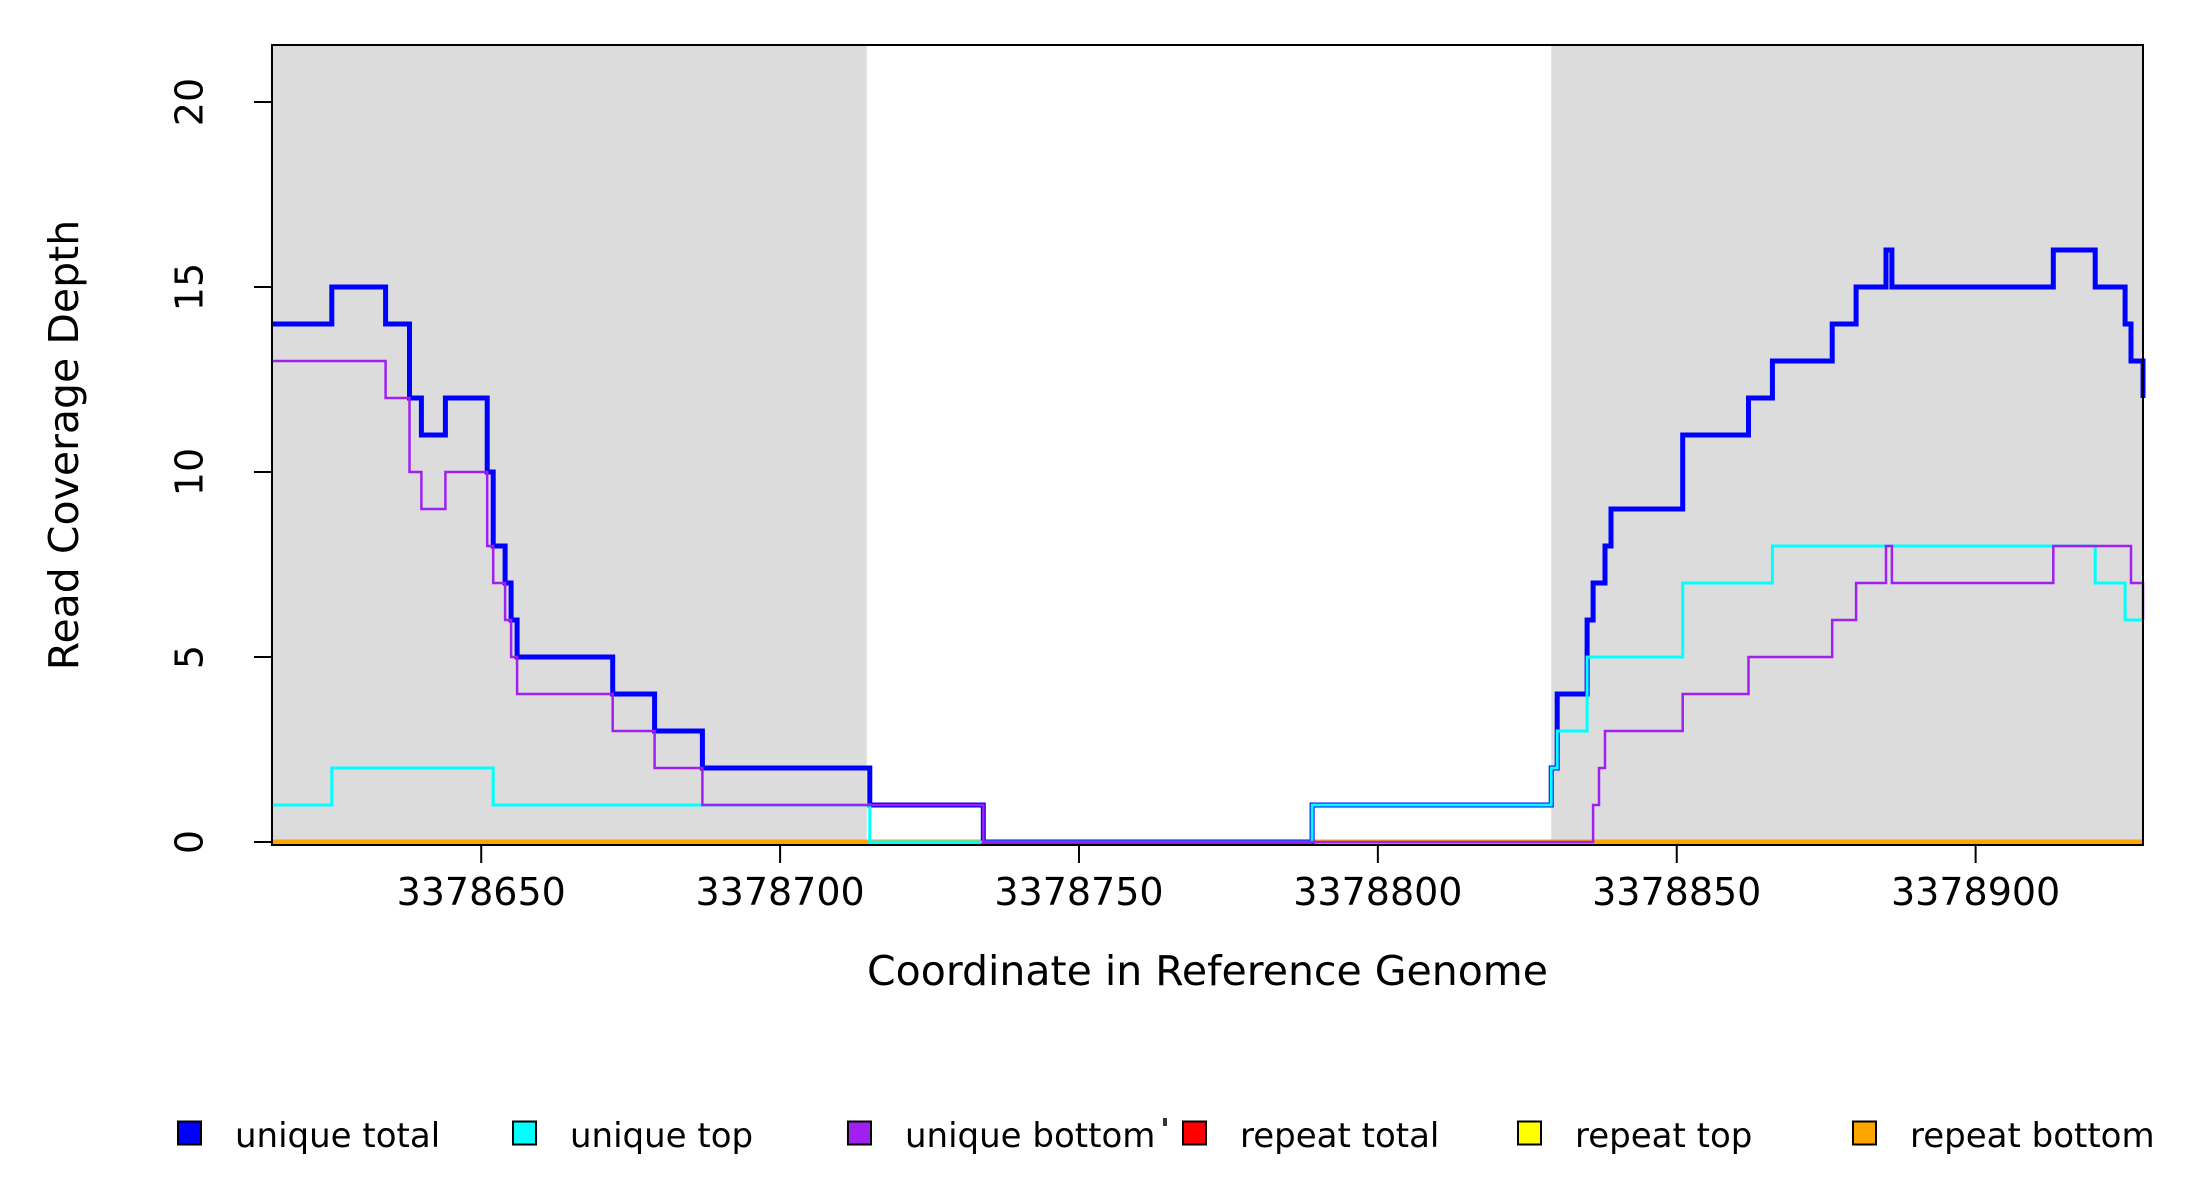 Image resolution: width=2200 pixels, height=1200 pixels. What do you see at coordinates (1529, 1133) in the screenshot?
I see `legend-swatch-repeat-top` at bounding box center [1529, 1133].